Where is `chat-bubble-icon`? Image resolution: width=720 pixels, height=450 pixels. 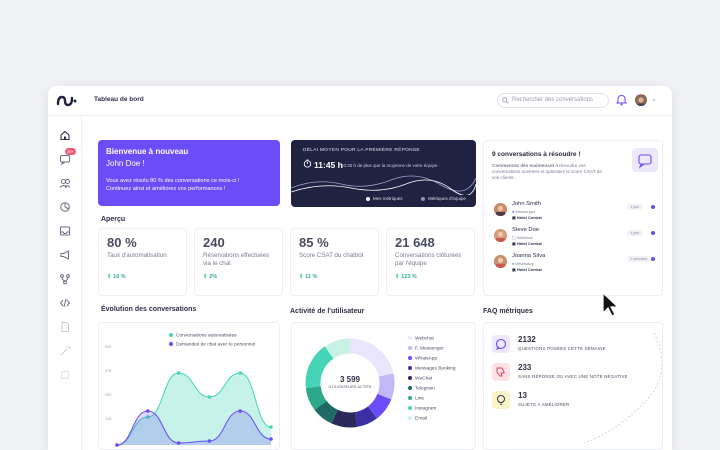 chat-bubble-icon is located at coordinates (645, 160).